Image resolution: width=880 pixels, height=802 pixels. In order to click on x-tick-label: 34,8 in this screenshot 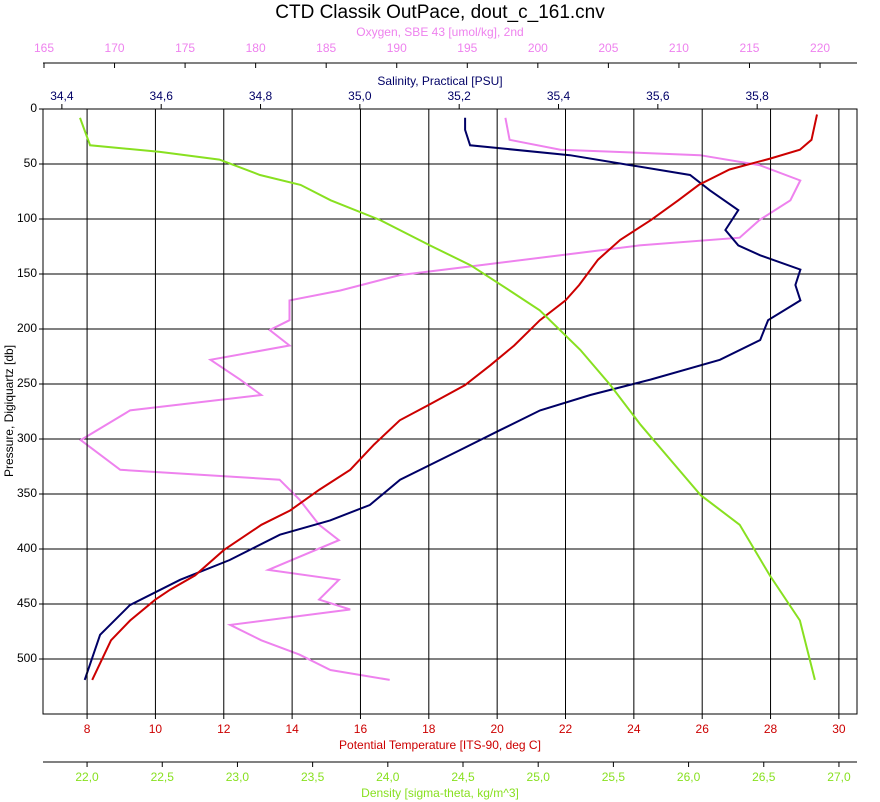, I will do `click(261, 96)`.